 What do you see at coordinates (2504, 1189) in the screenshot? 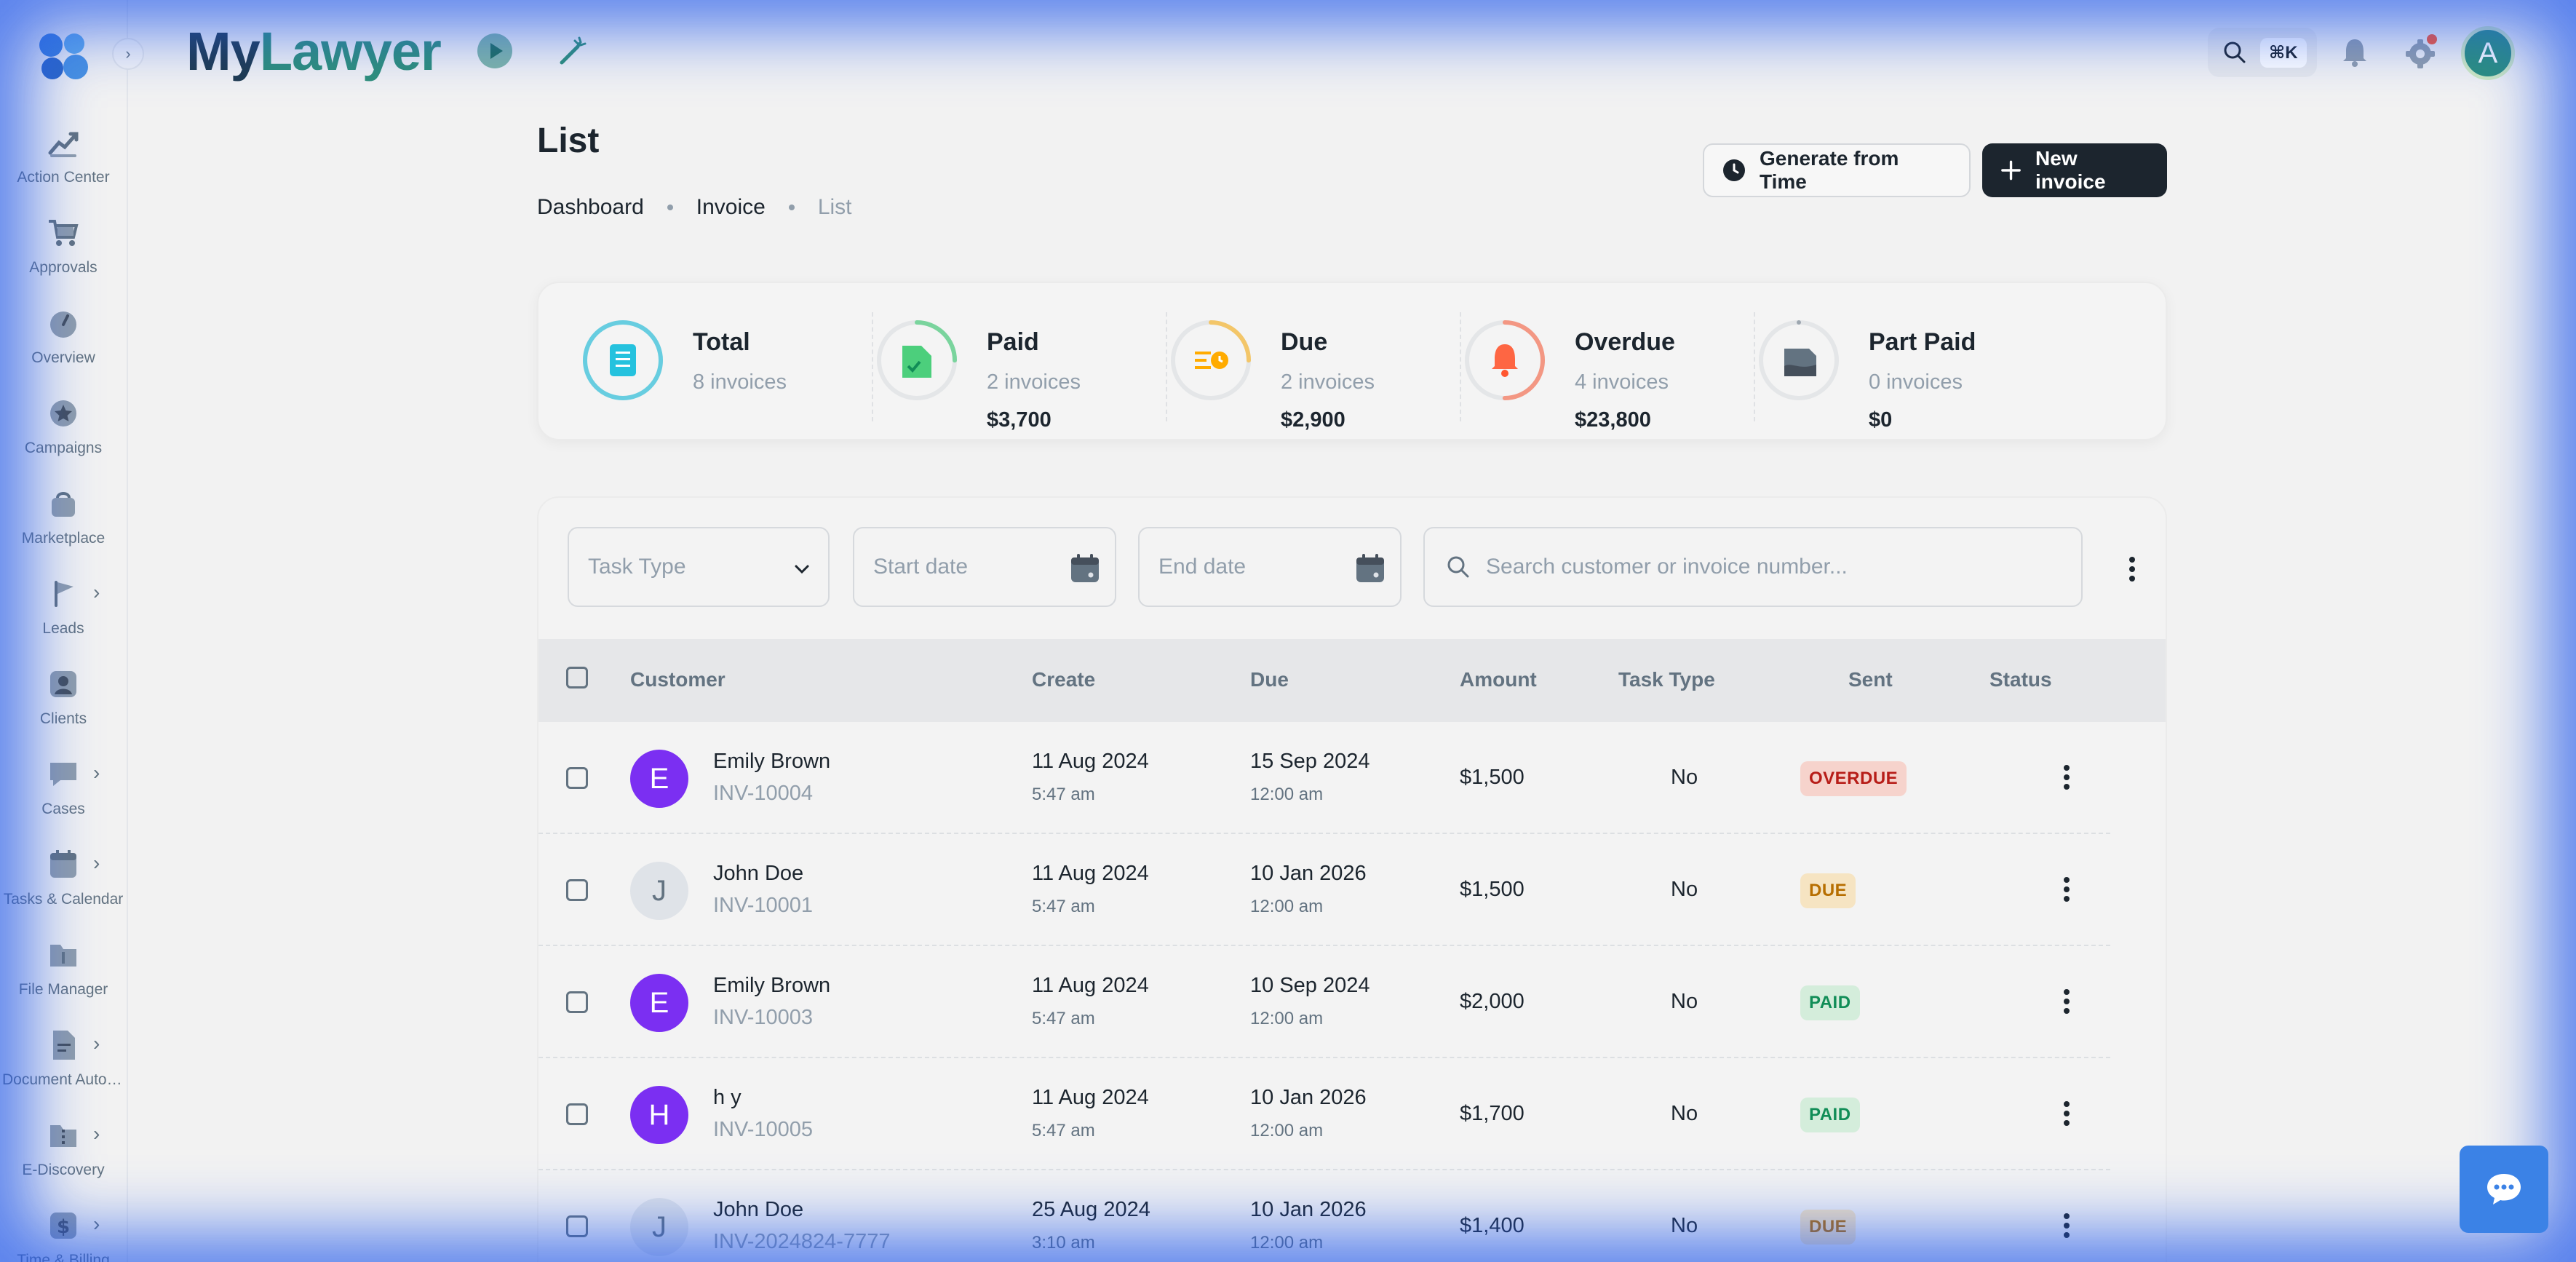
I see `chat-support-button` at bounding box center [2504, 1189].